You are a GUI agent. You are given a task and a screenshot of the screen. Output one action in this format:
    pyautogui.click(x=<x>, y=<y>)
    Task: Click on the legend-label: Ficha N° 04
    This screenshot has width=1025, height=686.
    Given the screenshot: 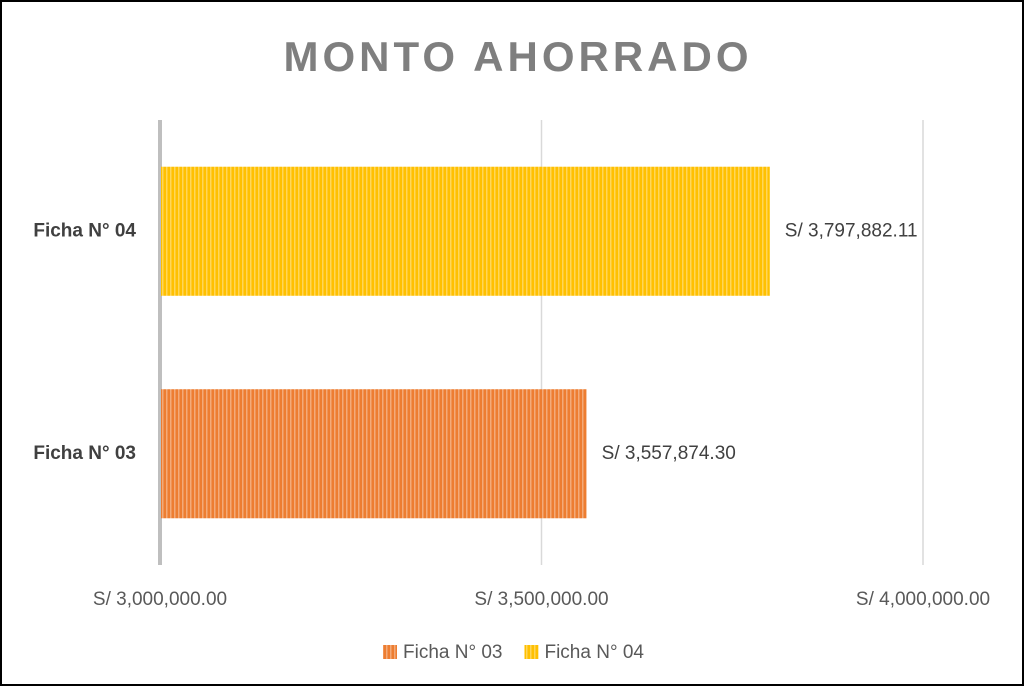 What is the action you would take?
    pyautogui.click(x=594, y=652)
    